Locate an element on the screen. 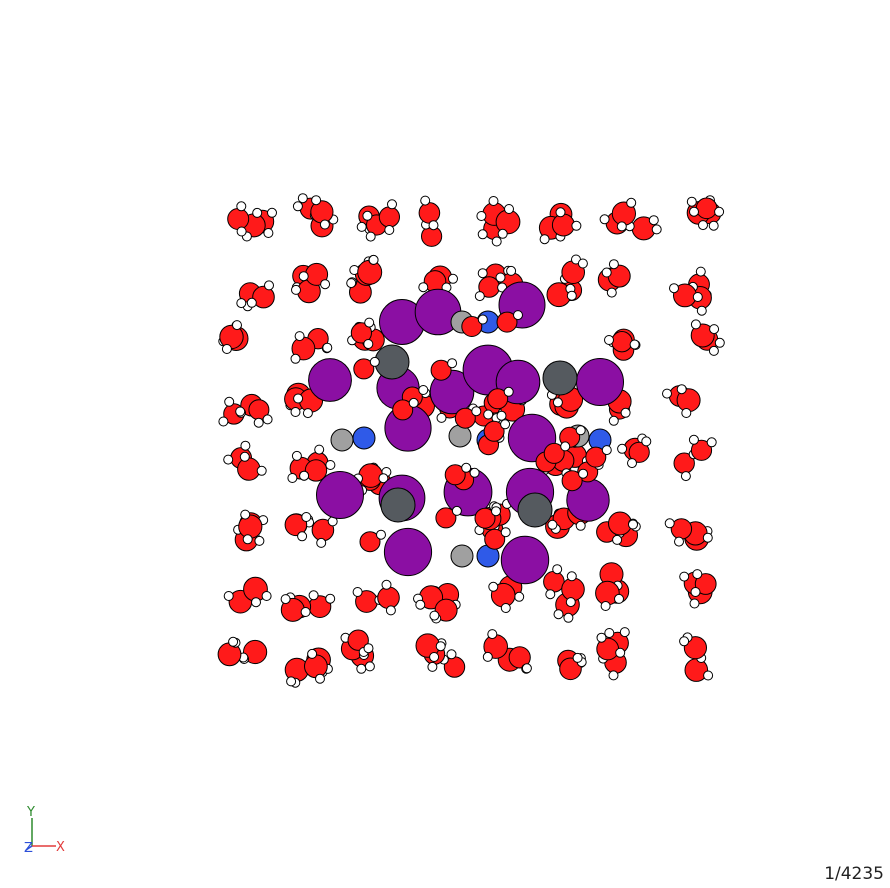 This screenshot has width=890, height=888. purple-atom is located at coordinates (452, 392).